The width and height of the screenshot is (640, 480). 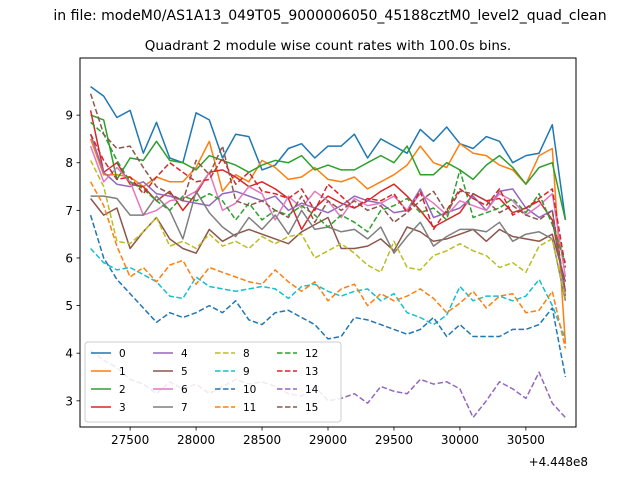 I want to click on legend-label-9: 9, so click(x=246, y=372).